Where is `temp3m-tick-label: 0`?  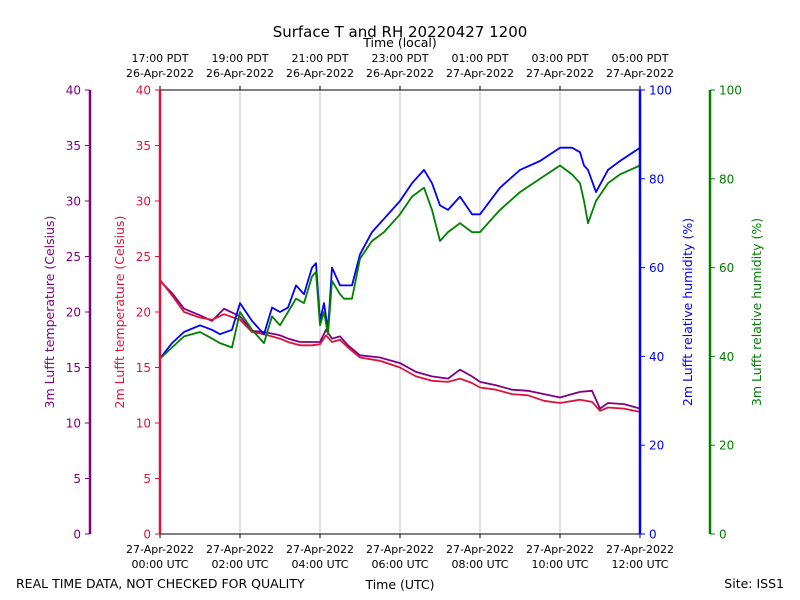
temp3m-tick-label: 0 is located at coordinates (77, 535).